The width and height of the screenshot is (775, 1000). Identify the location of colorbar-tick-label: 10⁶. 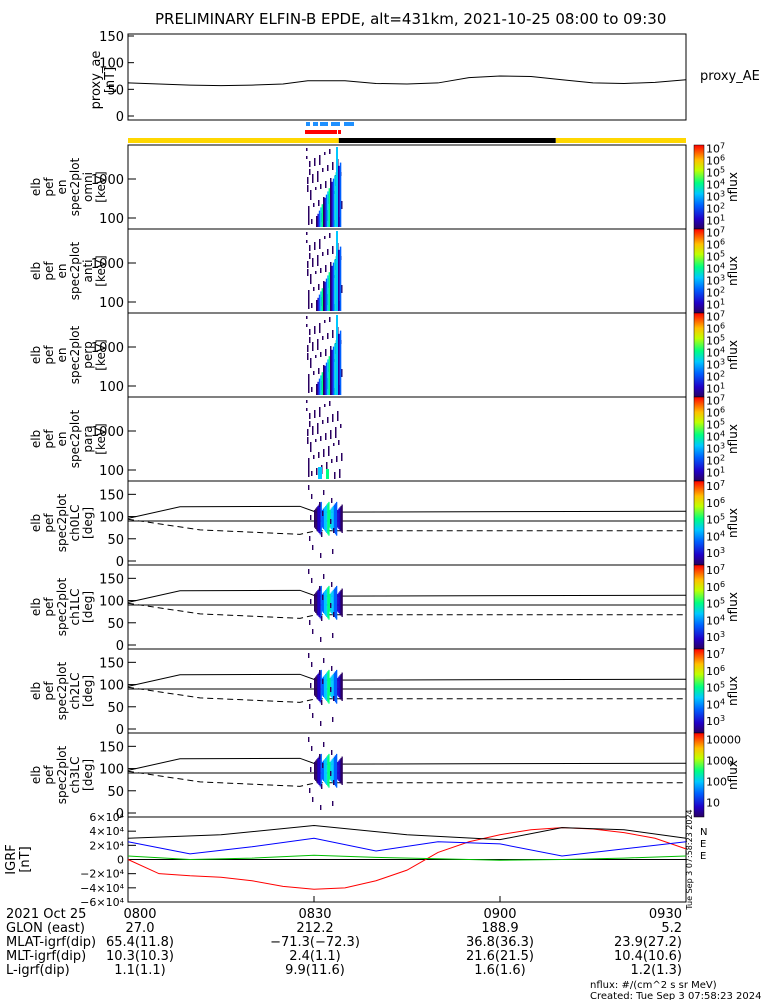
(715, 587).